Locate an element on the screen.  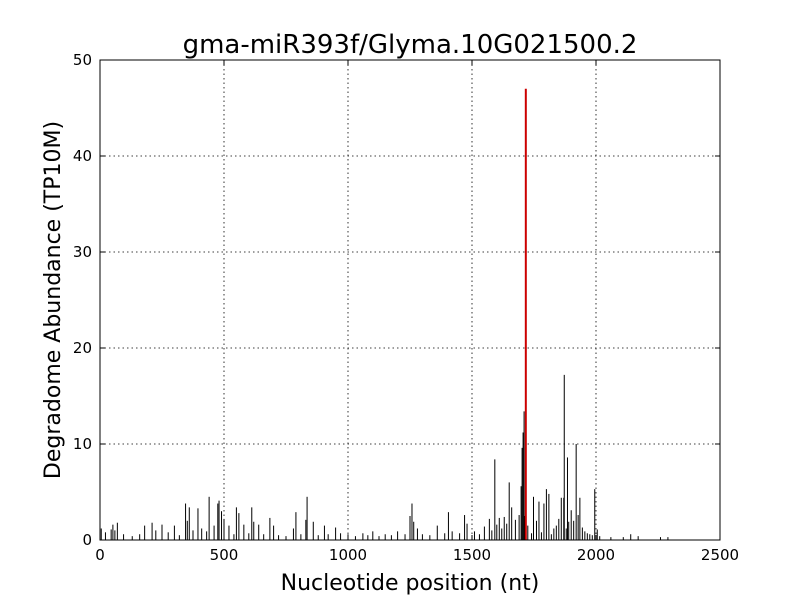
x-tick-label: 1000 is located at coordinates (348, 555).